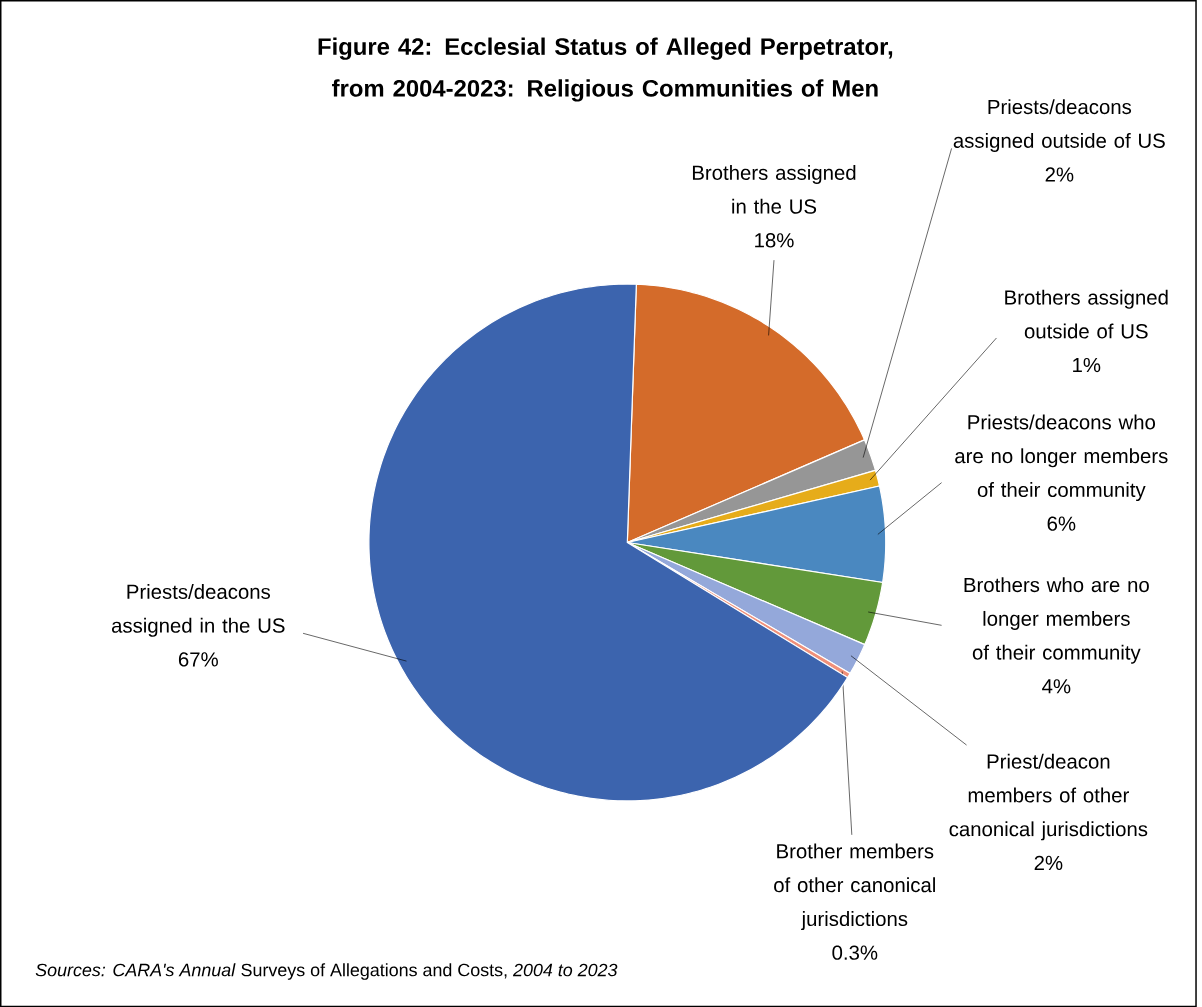 Image resolution: width=1202 pixels, height=1007 pixels. What do you see at coordinates (326, 971) in the screenshot?
I see `text: Sources: CARA's Annual Surveys of Allegations and Costs, 2004 to 2023` at bounding box center [326, 971].